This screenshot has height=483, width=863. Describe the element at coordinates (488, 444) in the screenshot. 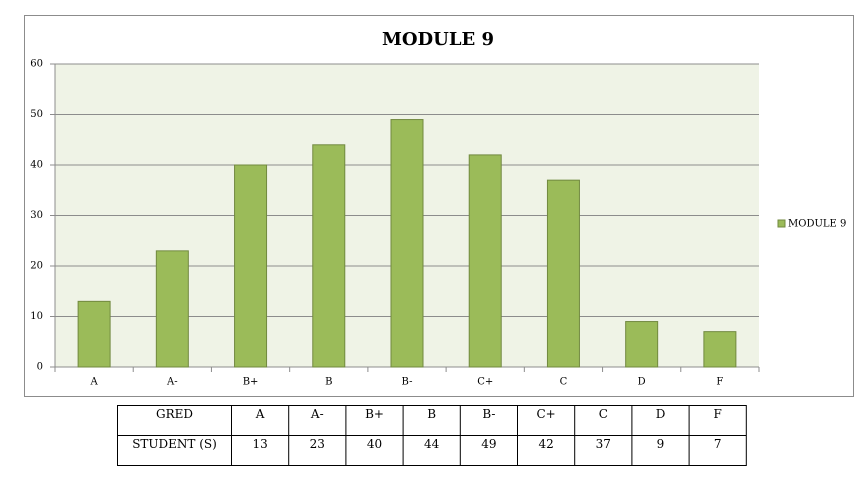

I see `table-value-cell: 49` at that location.